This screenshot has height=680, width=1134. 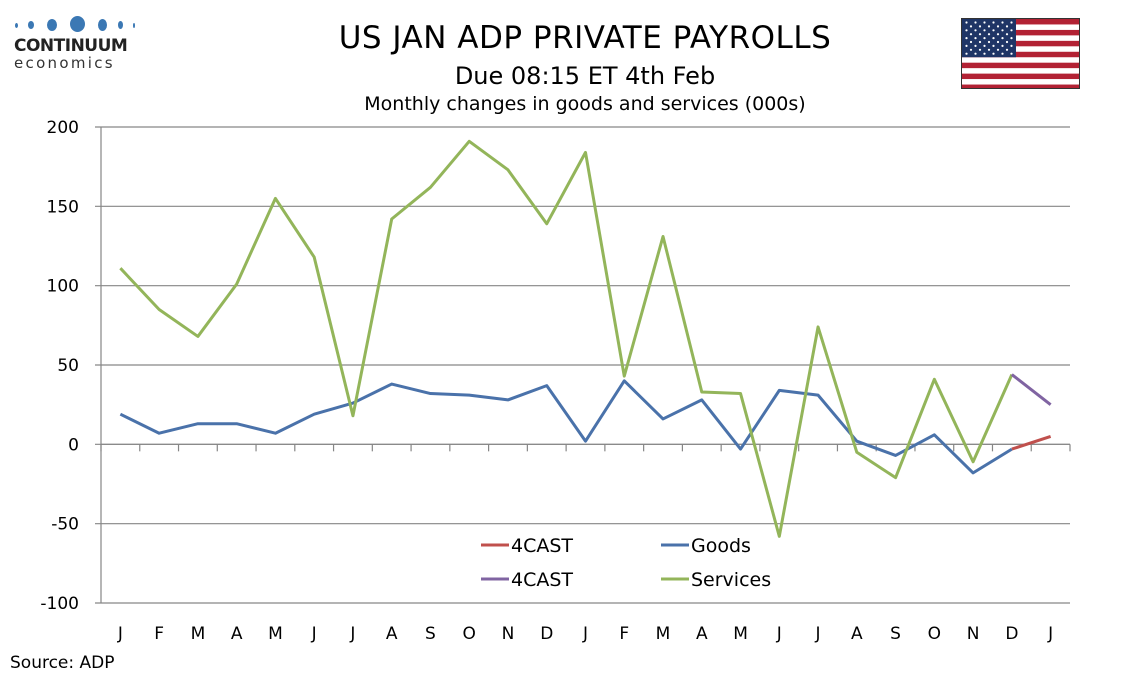 I want to click on us-flag-icon, so click(x=1020, y=53).